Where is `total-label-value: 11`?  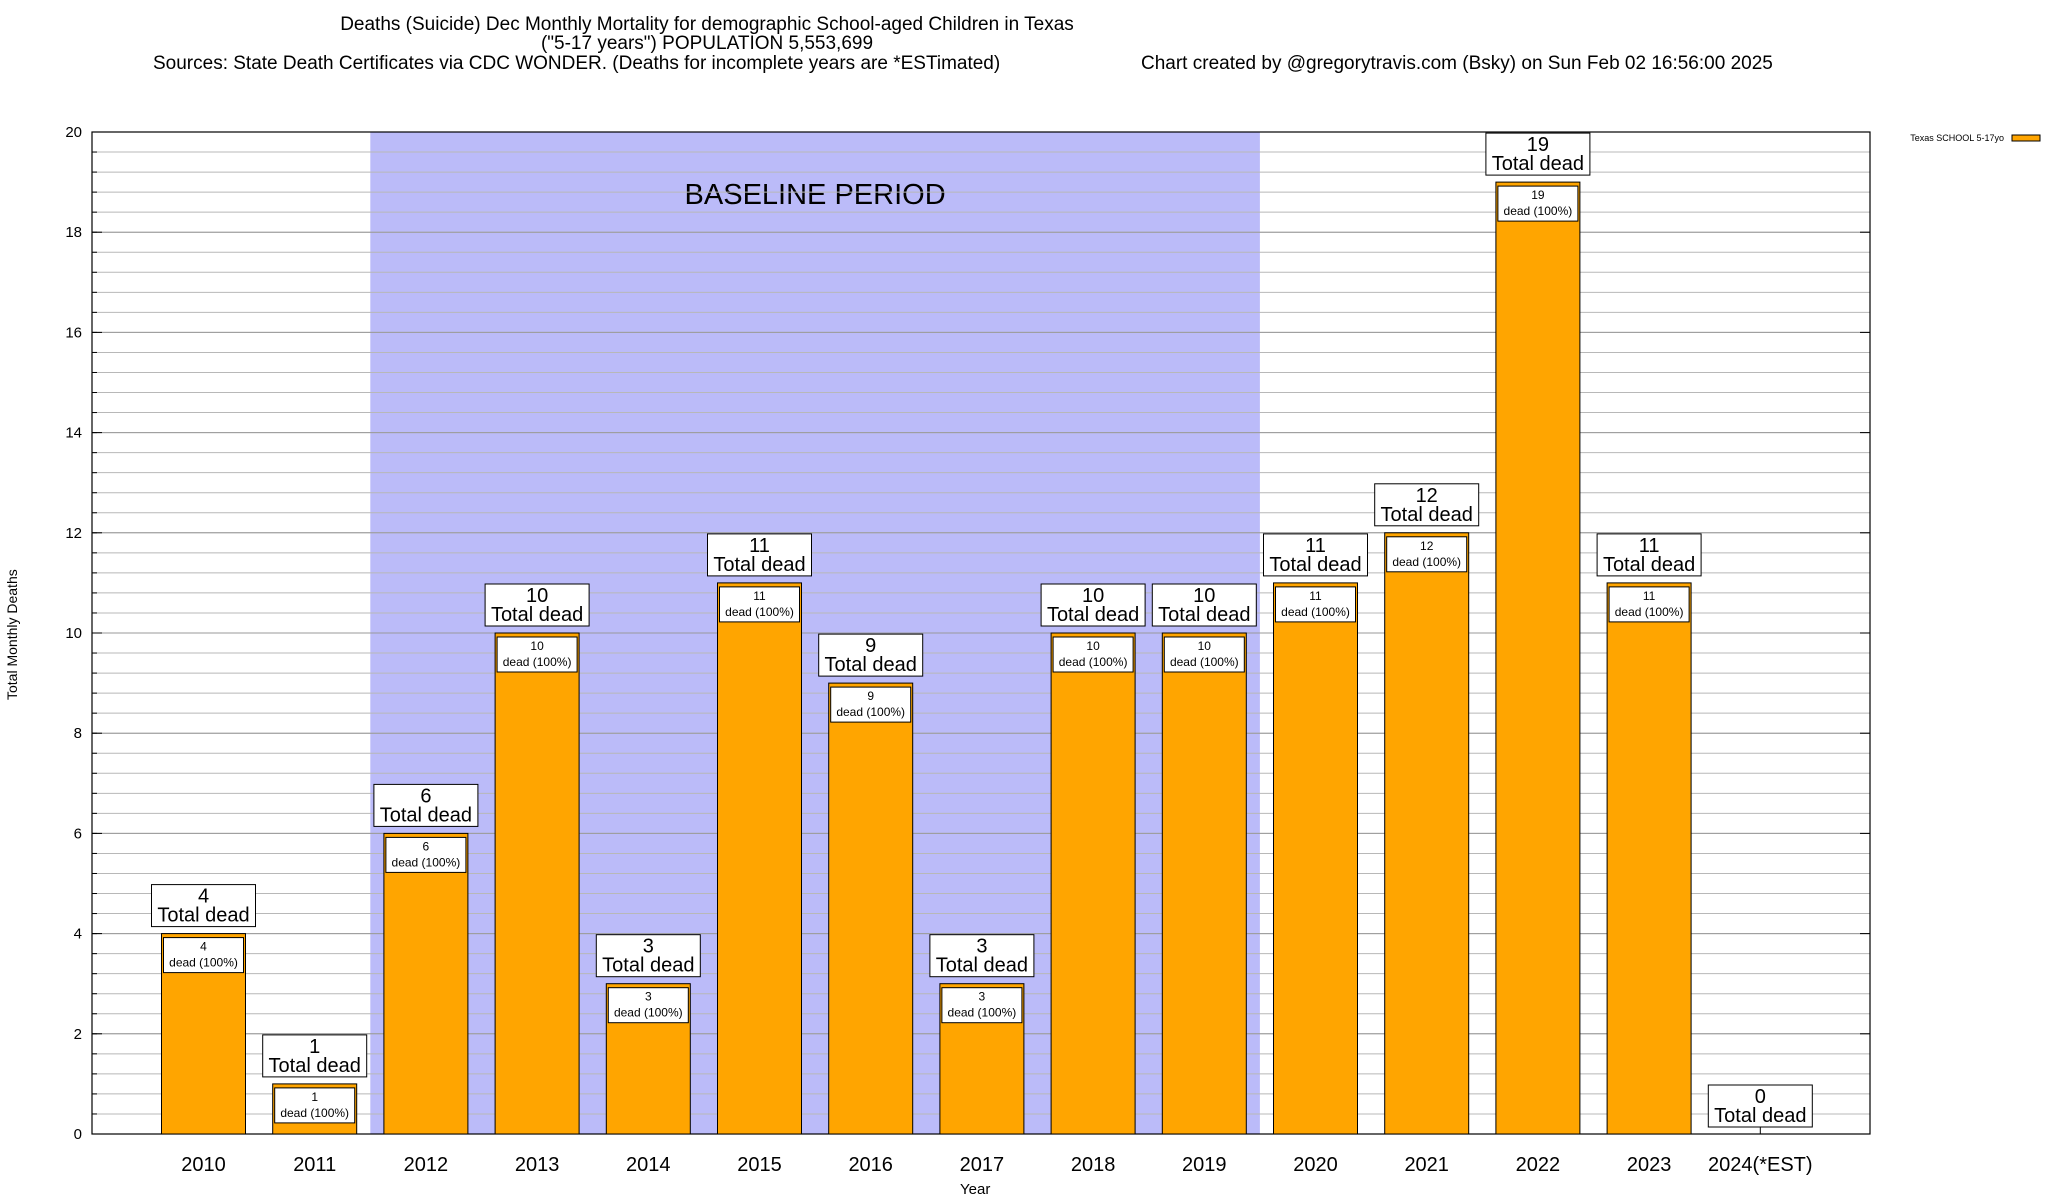 total-label-value: 11 is located at coordinates (1649, 546).